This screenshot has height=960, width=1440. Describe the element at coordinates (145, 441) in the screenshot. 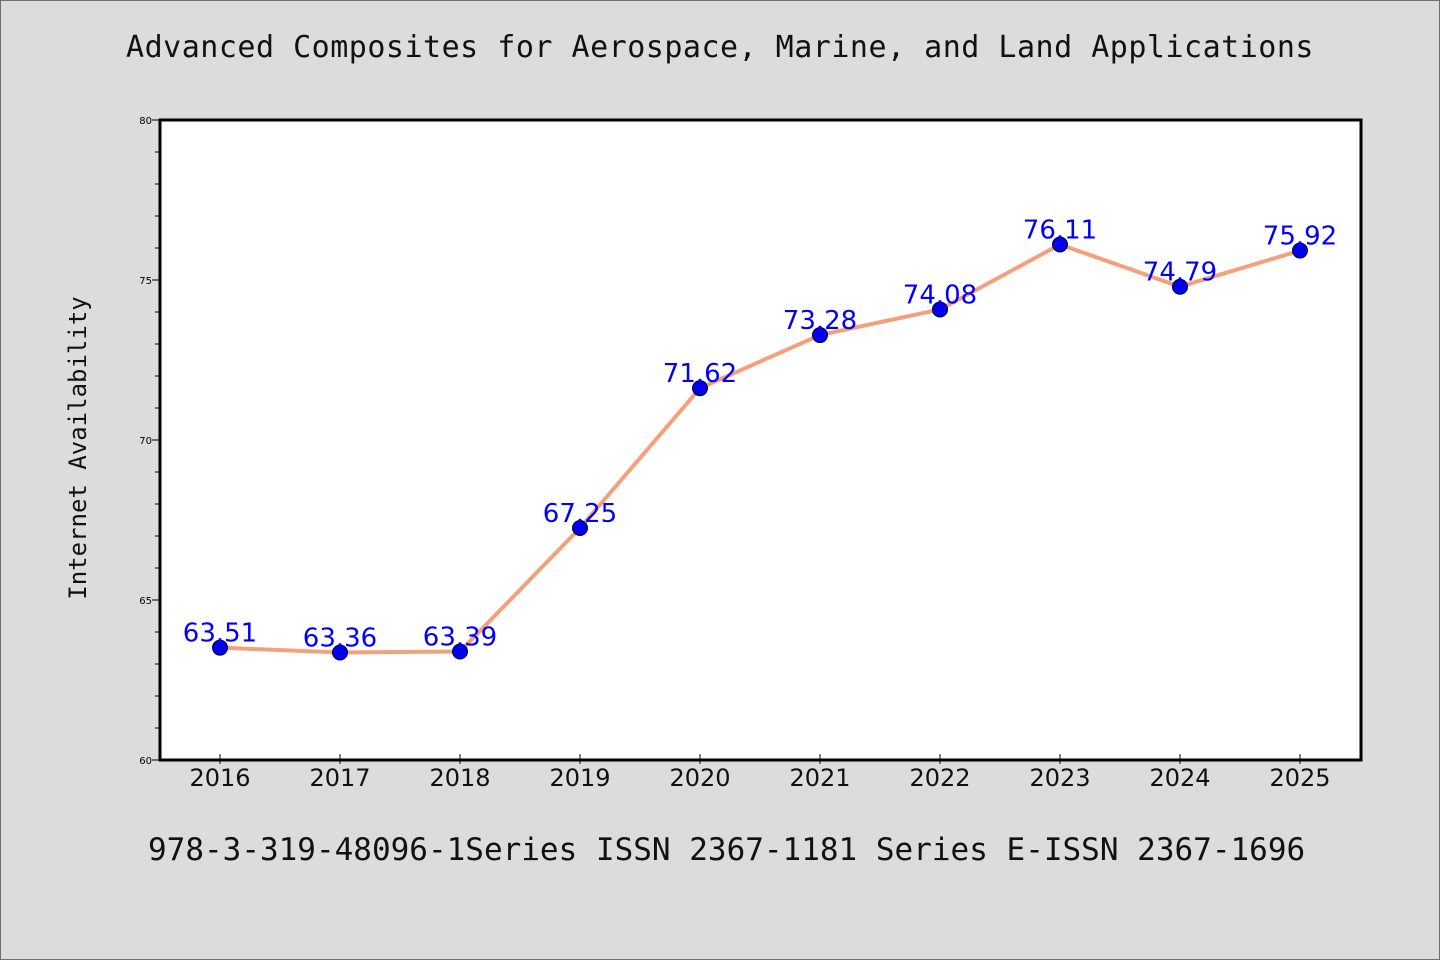

I see `y-tick-label: 70` at that location.